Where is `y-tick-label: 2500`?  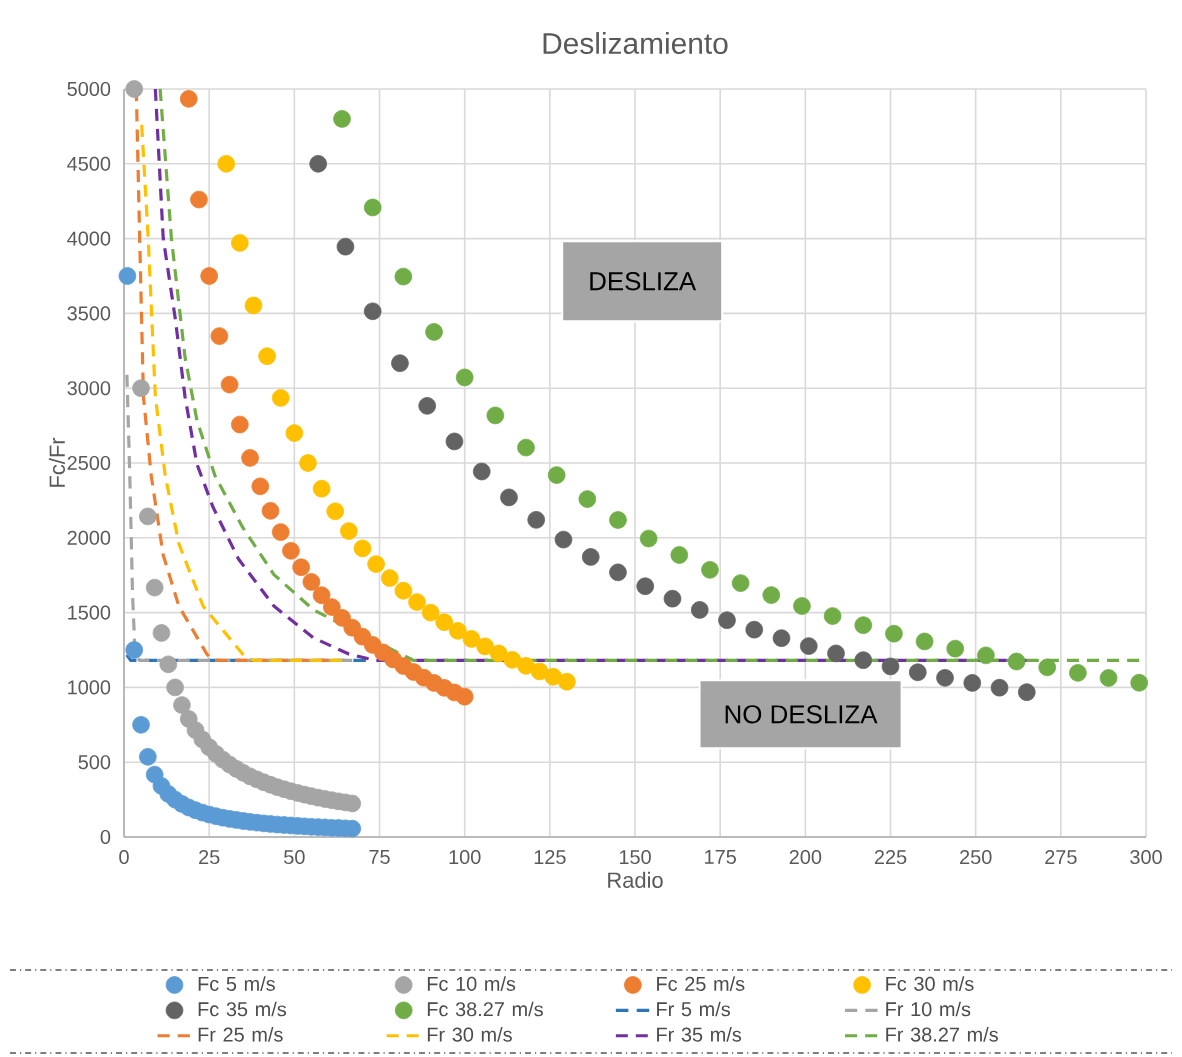 y-tick-label: 2500 is located at coordinates (89, 463).